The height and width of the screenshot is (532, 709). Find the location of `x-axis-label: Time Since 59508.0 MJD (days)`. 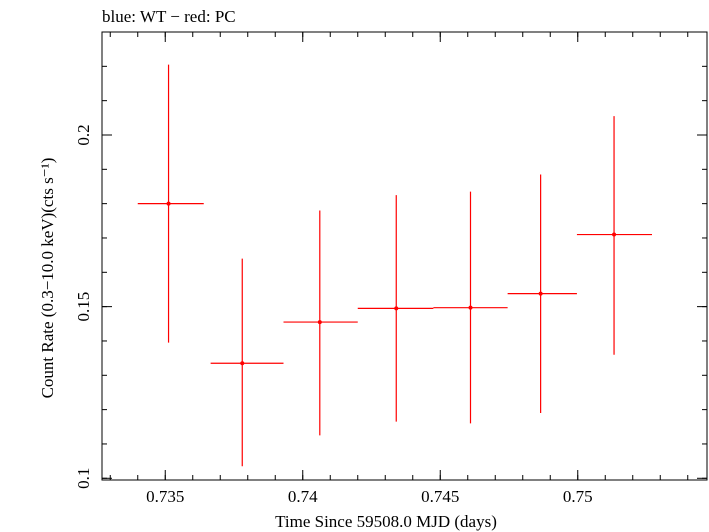

x-axis-label: Time Since 59508.0 MJD (days) is located at coordinates (386, 521).